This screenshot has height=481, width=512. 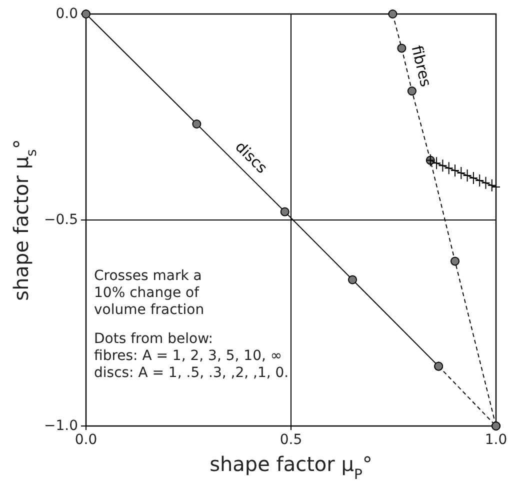 What do you see at coordinates (61, 220) in the screenshot?
I see `y-tick-label: −0.5` at bounding box center [61, 220].